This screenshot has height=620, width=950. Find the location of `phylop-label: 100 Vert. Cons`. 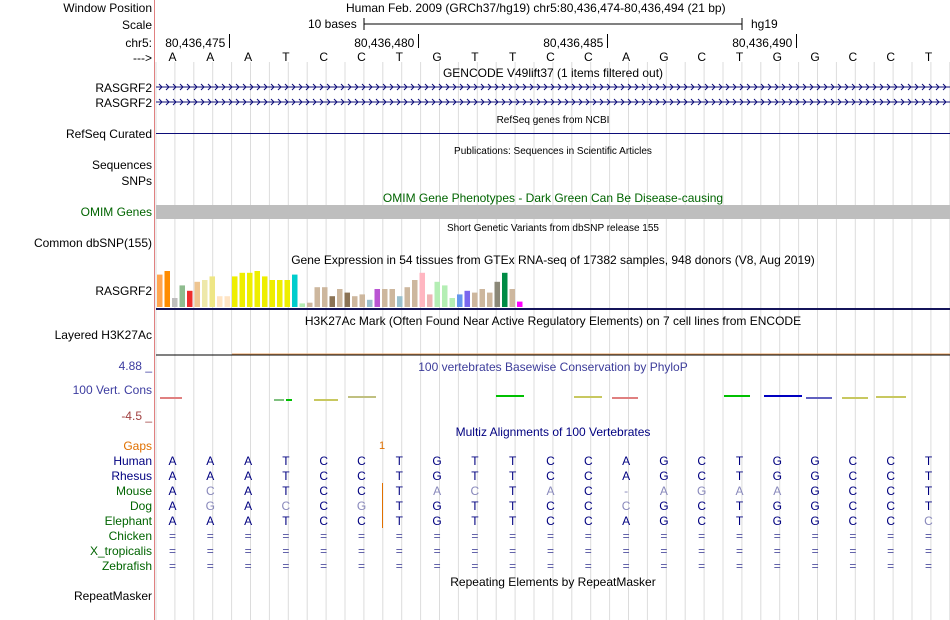

phylop-label: 100 Vert. Cons is located at coordinates (112, 390).